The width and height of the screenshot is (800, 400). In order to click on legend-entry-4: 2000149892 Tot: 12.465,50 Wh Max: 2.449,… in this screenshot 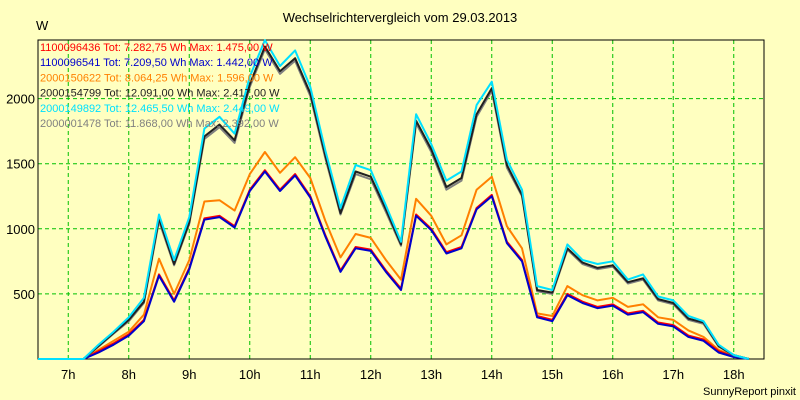, I will do `click(160, 109)`.